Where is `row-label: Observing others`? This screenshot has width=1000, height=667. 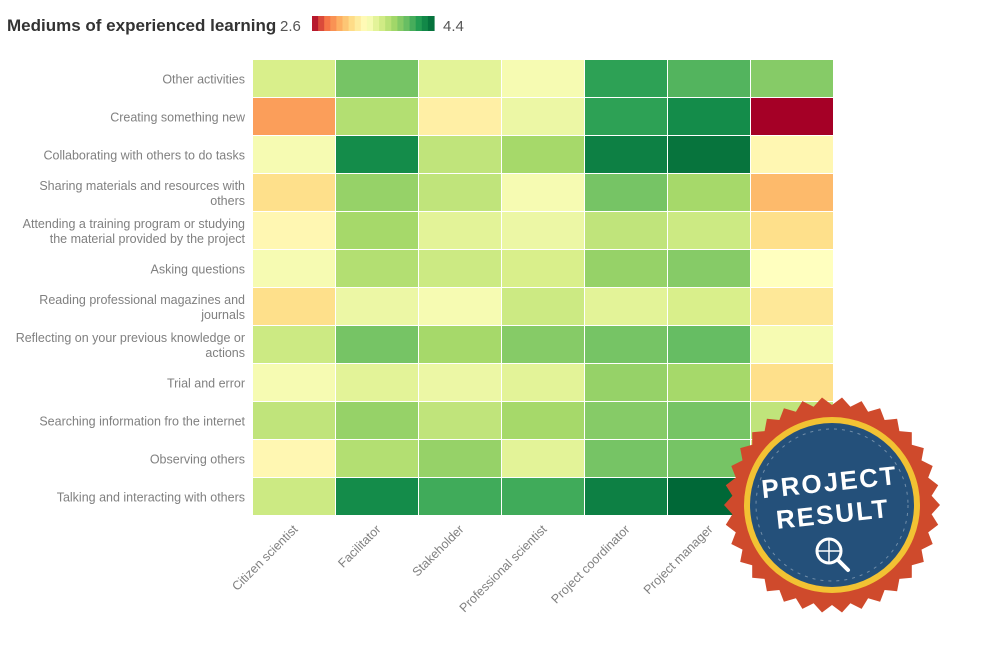
row-label: Observing others is located at coordinates (197, 460).